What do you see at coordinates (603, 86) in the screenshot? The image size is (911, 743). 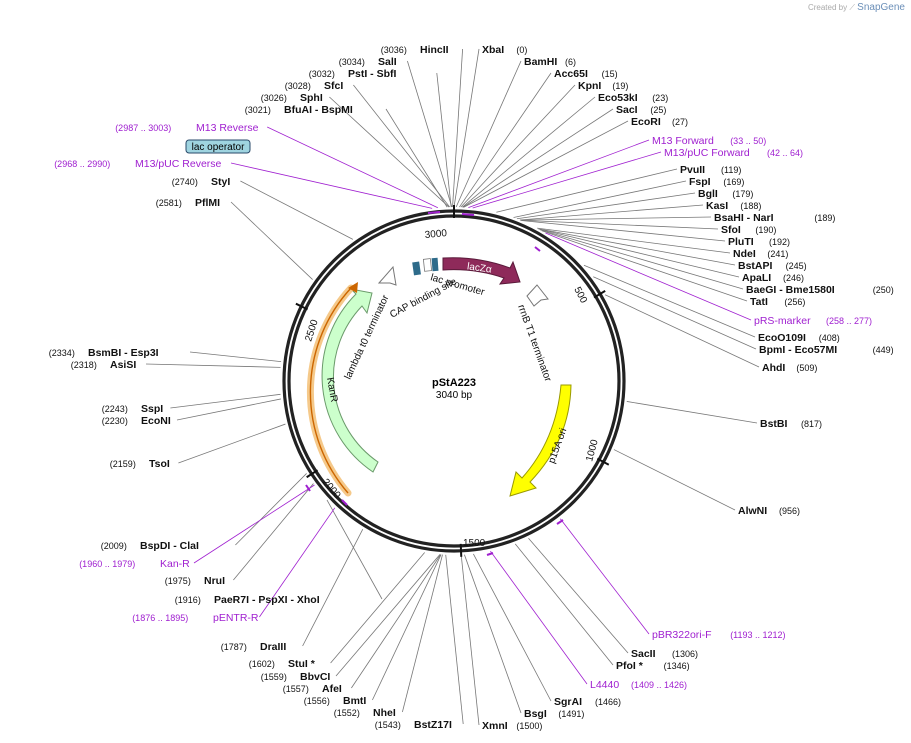 I see `enzyme-right-3: KpnI (19)` at bounding box center [603, 86].